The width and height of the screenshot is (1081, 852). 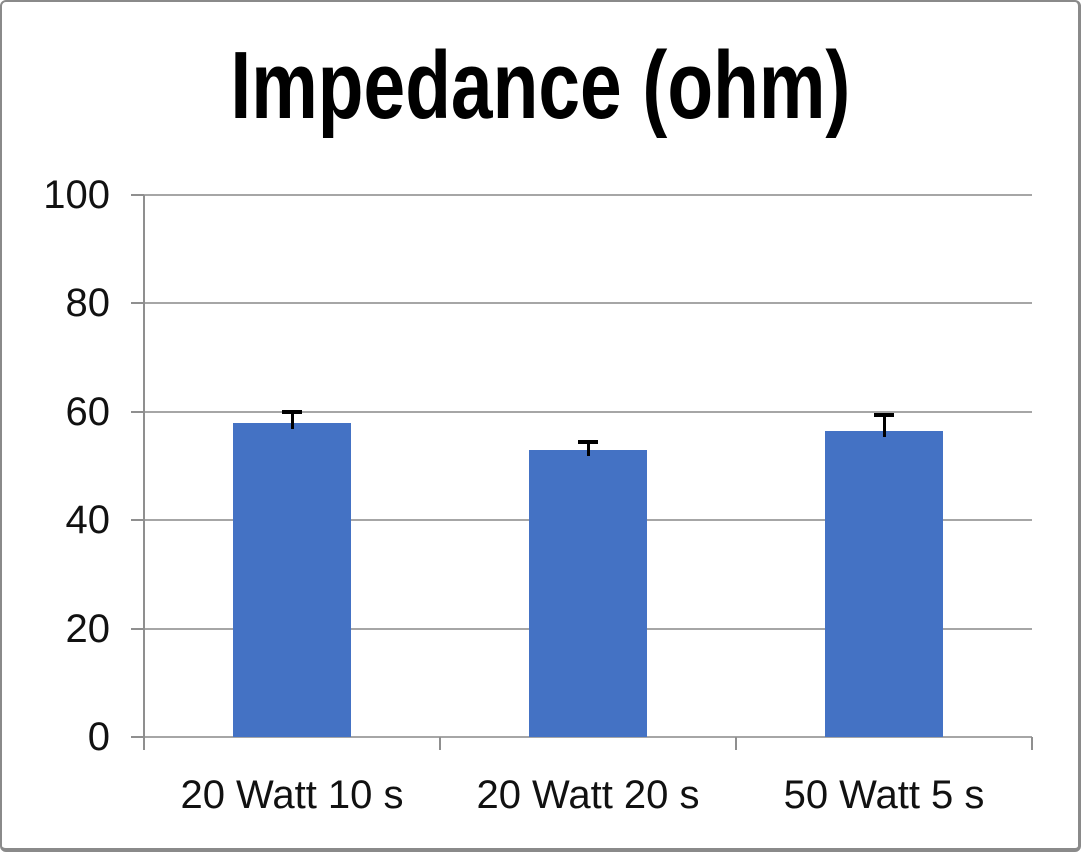 I want to click on chart-title-text: Impedance (ohm), so click(x=540, y=85).